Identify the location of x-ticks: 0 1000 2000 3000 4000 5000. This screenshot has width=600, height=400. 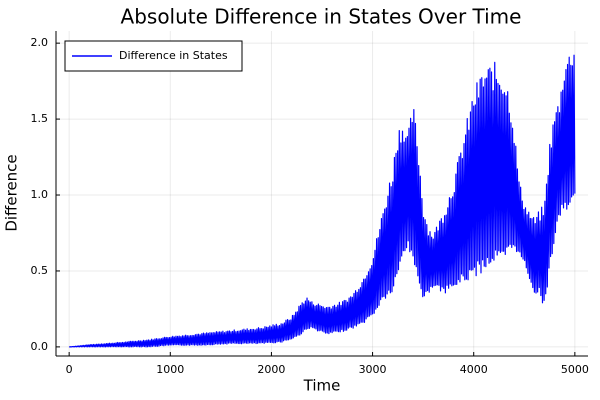
(327, 364).